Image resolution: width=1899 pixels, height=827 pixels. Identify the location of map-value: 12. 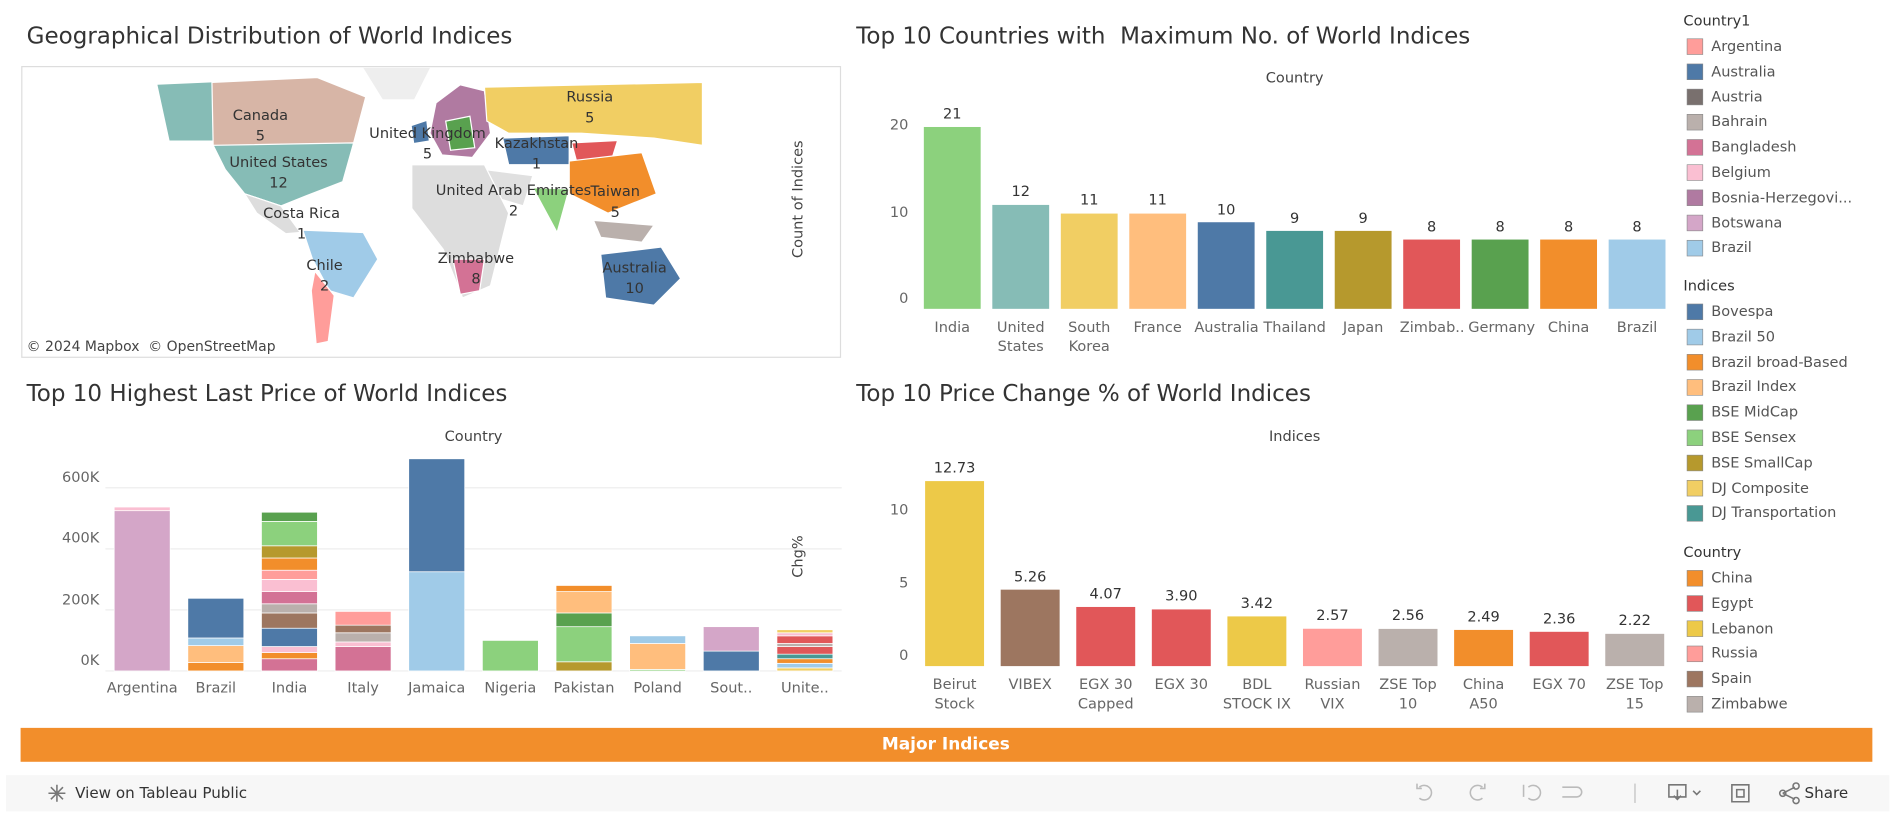
(278, 183).